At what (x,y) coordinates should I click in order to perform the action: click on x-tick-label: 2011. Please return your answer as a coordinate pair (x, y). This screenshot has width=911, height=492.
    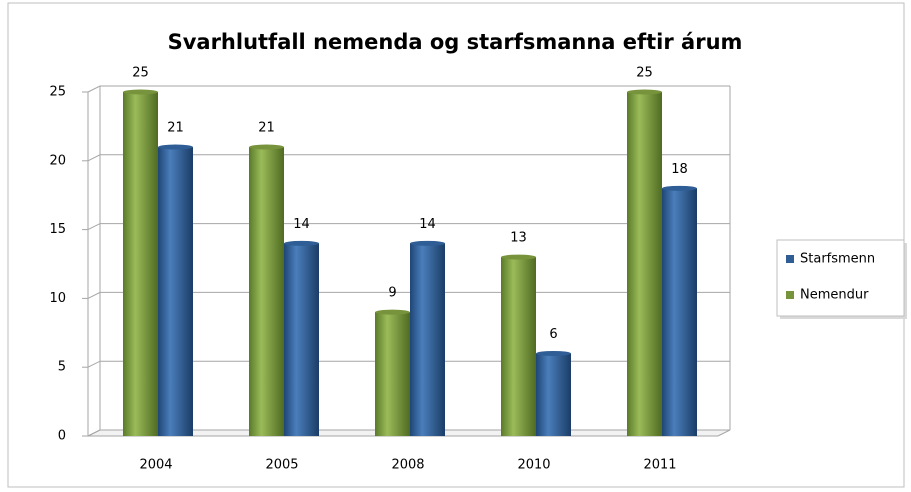
    Looking at the image, I should click on (659, 465).